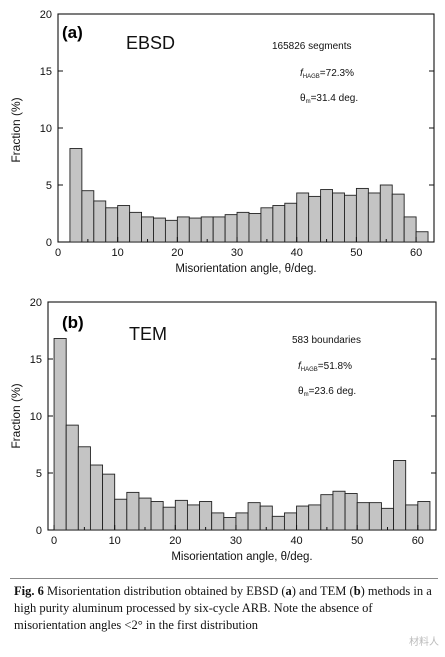  What do you see at coordinates (418, 541) in the screenshot?
I see `x-tick-label: 60` at bounding box center [418, 541].